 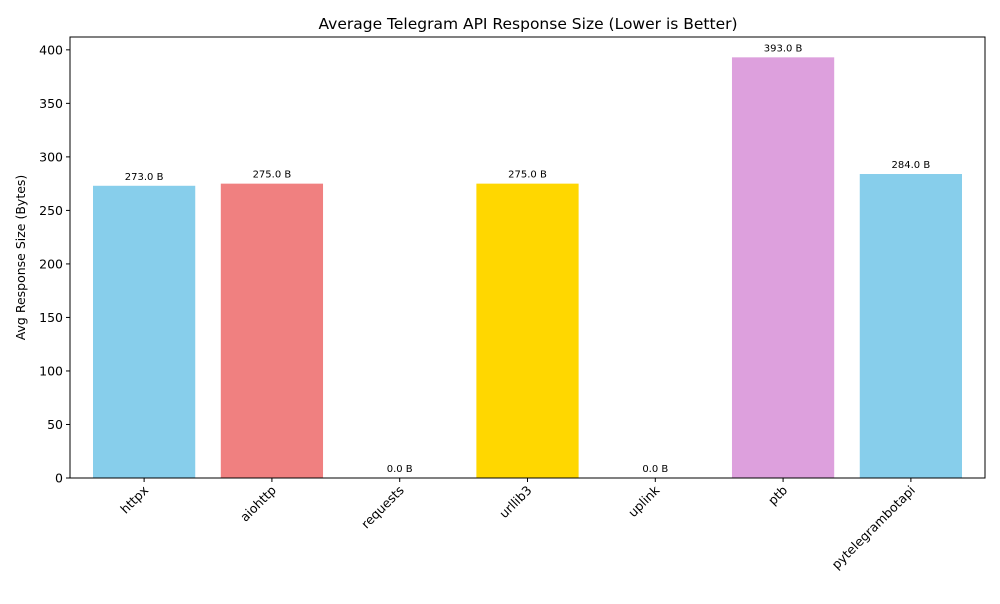 I want to click on y-axis: 0 50 100 150 200 250 300 350 400, so click(x=54, y=264).